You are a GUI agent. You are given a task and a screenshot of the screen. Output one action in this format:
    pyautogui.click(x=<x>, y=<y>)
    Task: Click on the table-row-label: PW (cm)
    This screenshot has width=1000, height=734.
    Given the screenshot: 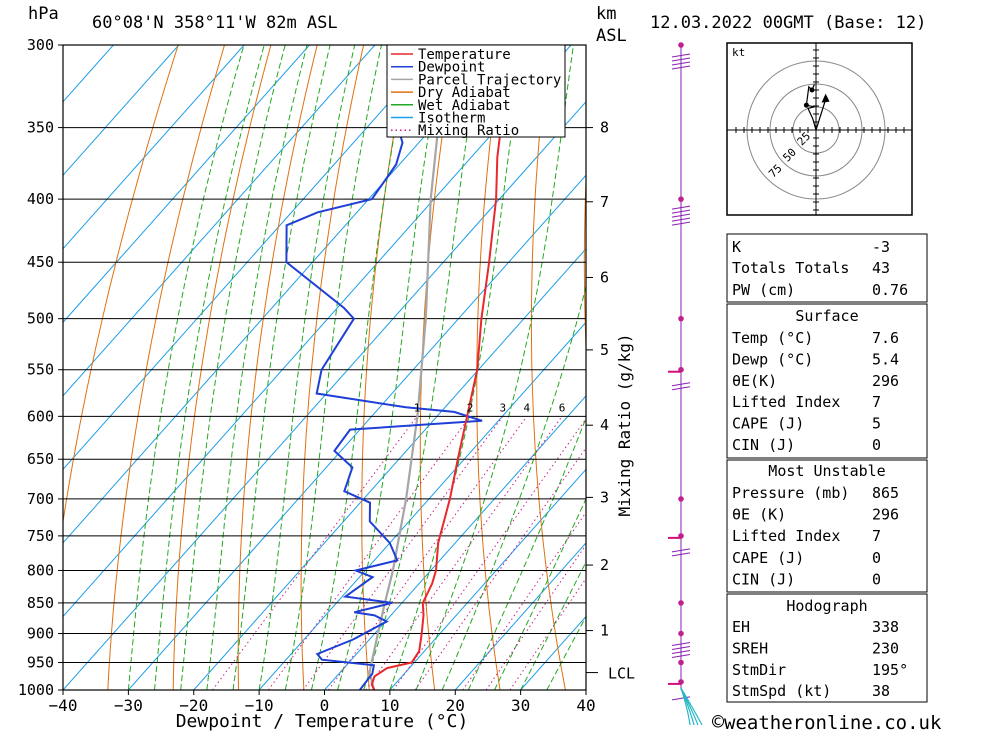 What is the action you would take?
    pyautogui.click(x=763, y=290)
    